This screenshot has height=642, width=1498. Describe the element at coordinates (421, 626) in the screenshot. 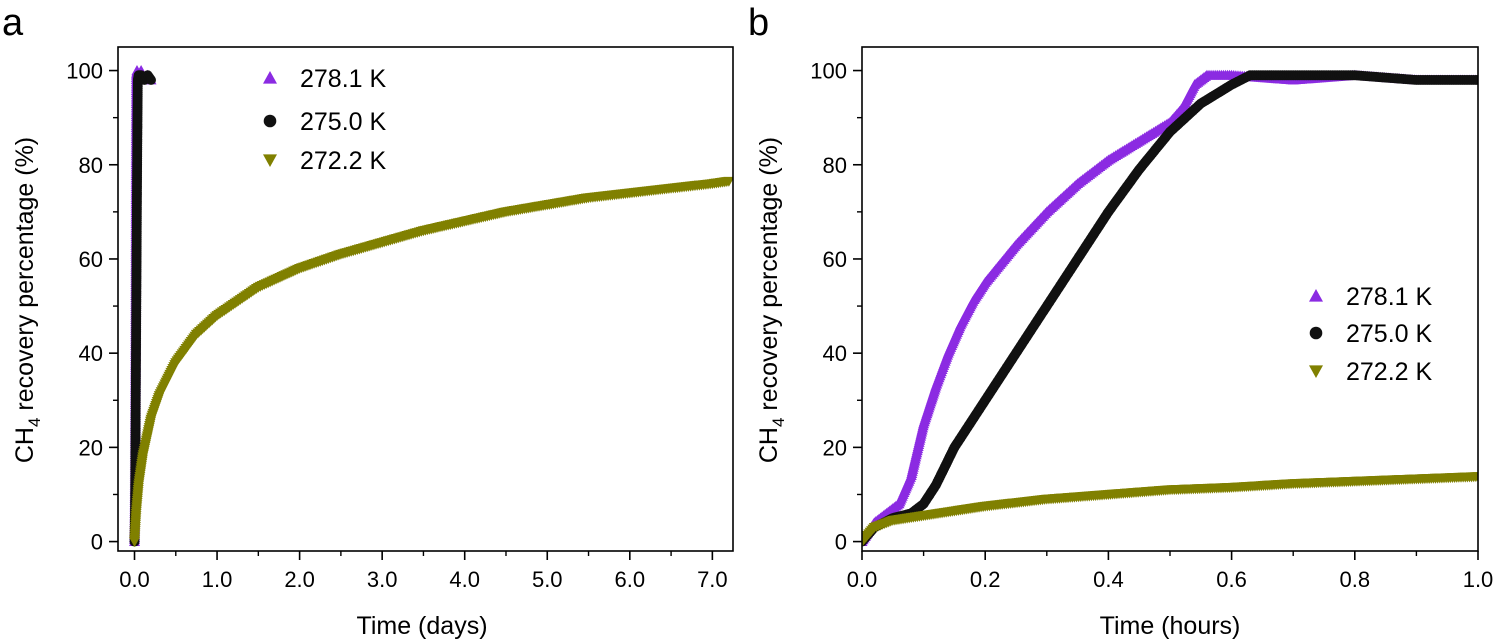

I see `x-axis-title: Time (days)` at that location.